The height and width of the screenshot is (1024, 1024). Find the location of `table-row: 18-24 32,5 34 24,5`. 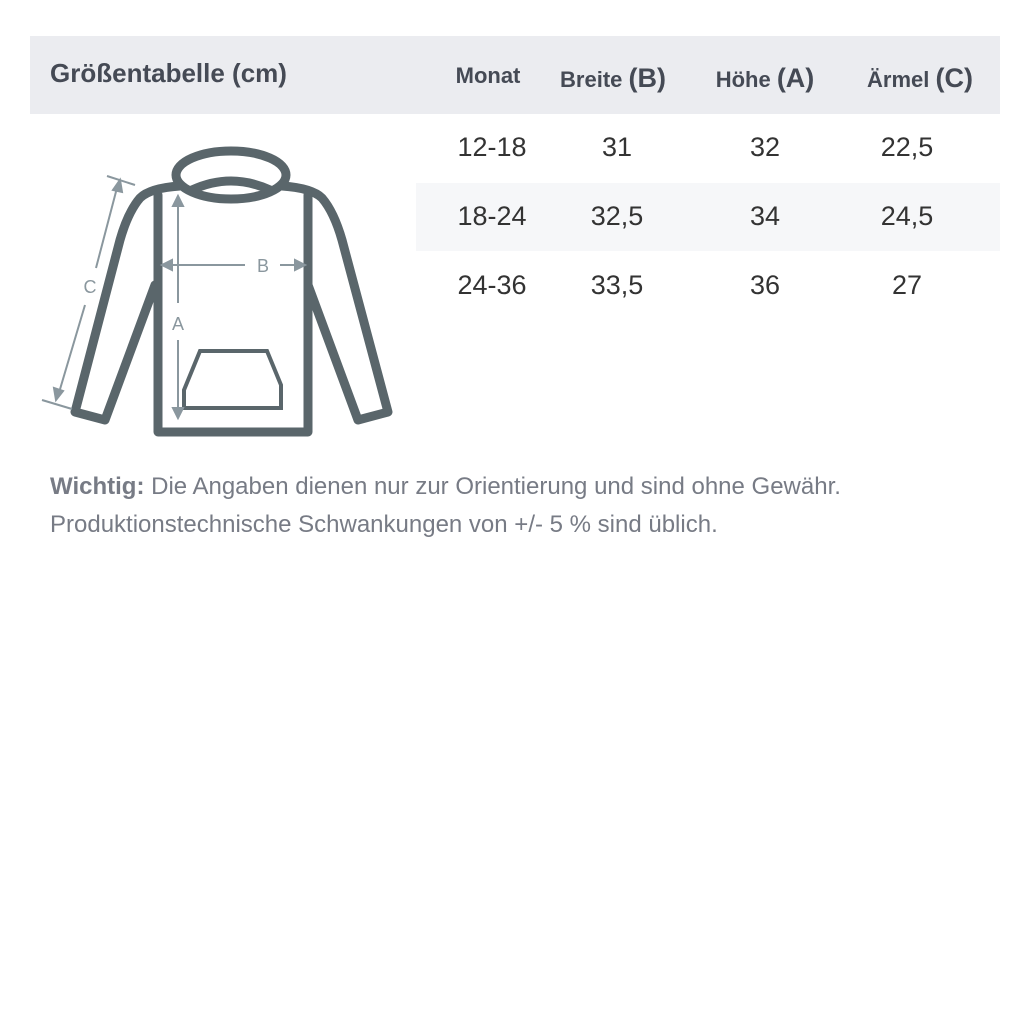

table-row: 18-24 32,5 34 24,5 is located at coordinates (708, 217).